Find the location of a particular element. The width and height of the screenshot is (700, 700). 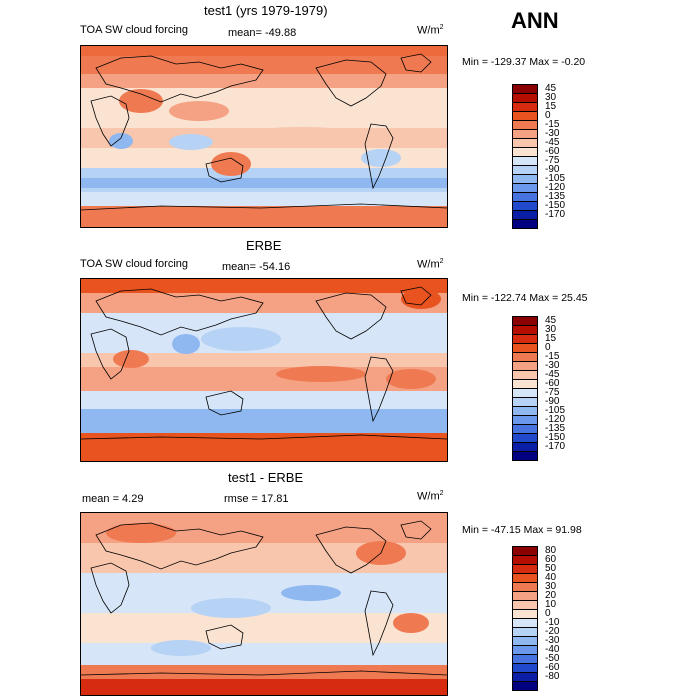

panel2-minmax: Min = -122.74 Max = 25.45 is located at coordinates (525, 298).